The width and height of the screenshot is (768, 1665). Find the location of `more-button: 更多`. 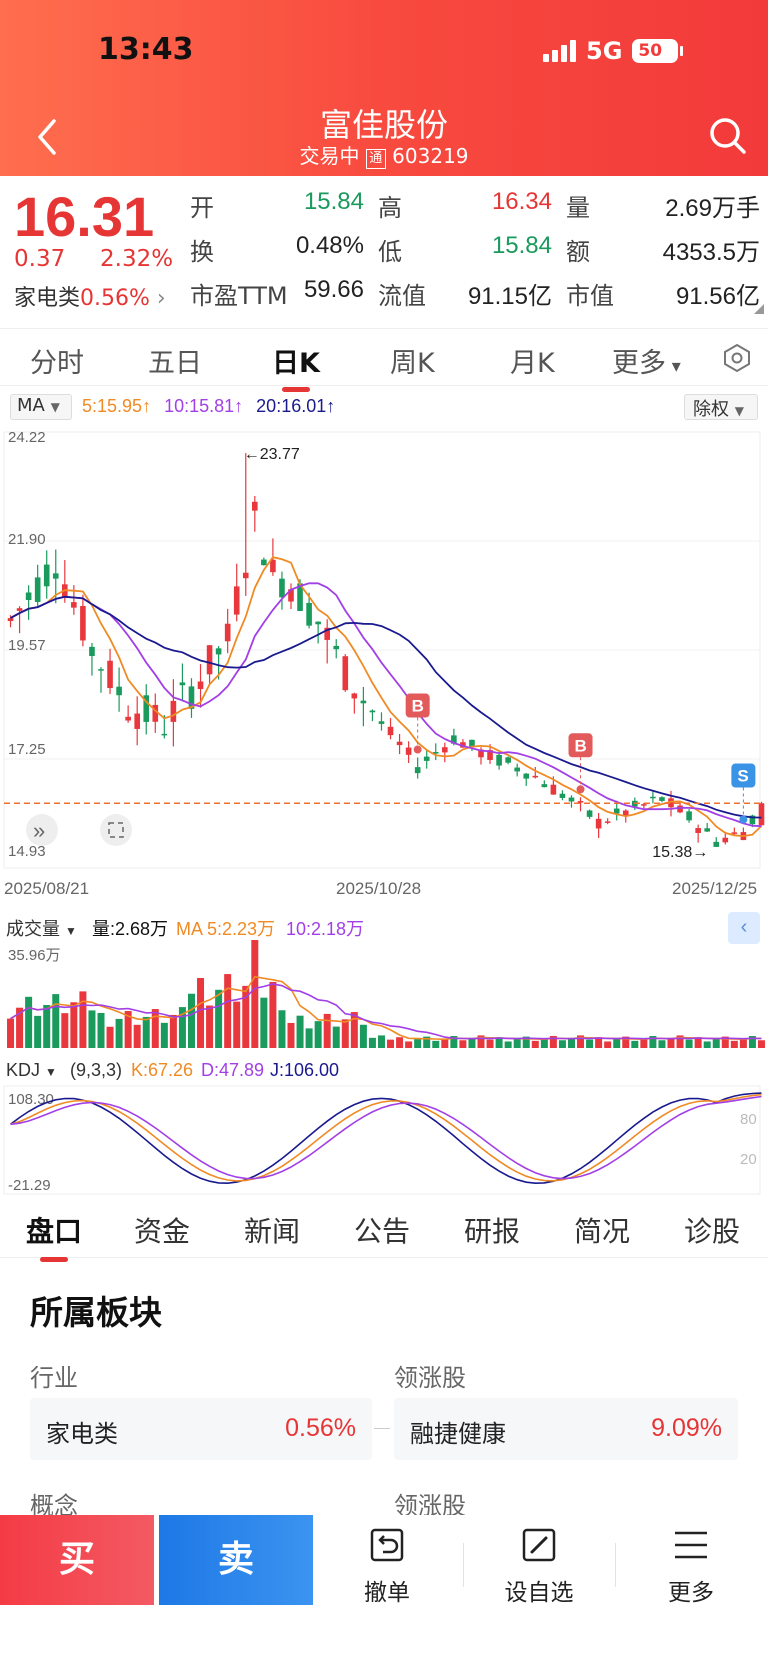

more-button: 更多 is located at coordinates (691, 1563).